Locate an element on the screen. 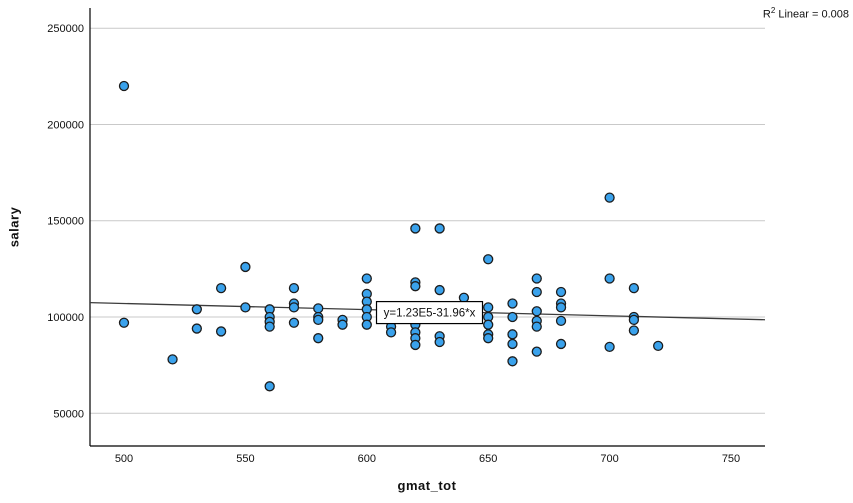 This screenshot has width=853, height=503. x-tick-label: 600 is located at coordinates (367, 459).